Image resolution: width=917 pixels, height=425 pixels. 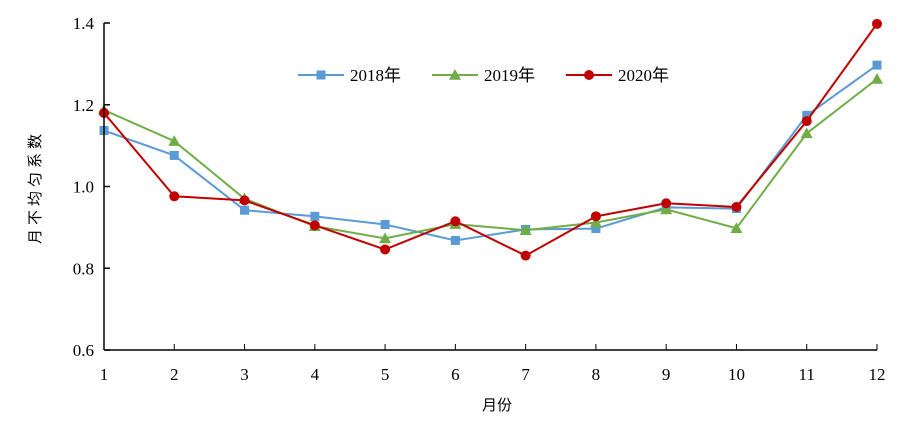 What do you see at coordinates (83, 268) in the screenshot?
I see `y-tick-label: 0.8` at bounding box center [83, 268].